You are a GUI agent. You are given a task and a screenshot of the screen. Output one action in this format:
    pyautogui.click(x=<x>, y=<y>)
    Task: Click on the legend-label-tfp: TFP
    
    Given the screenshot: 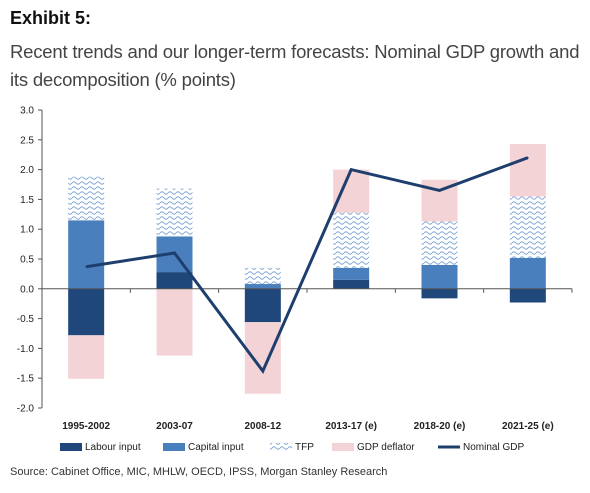 What is the action you would take?
    pyautogui.click(x=304, y=447)
    